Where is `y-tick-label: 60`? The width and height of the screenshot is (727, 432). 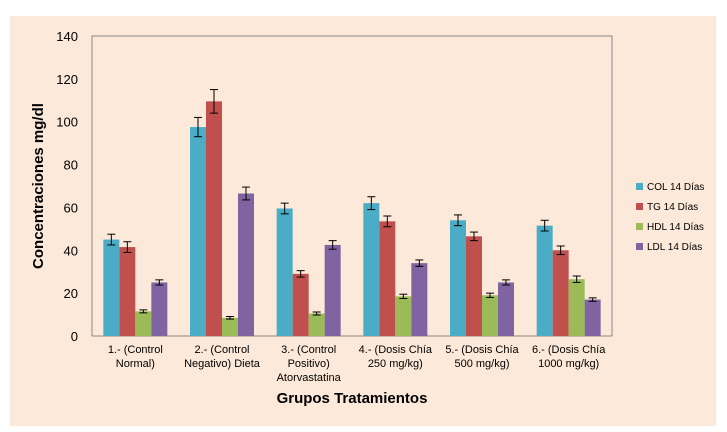 y-tick-label: 60 is located at coordinates (71, 207).